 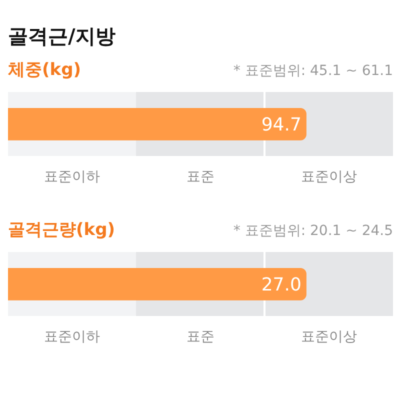 I want to click on text: * 표준범위: 20.1 ~ 24.5, so click(x=313, y=231).